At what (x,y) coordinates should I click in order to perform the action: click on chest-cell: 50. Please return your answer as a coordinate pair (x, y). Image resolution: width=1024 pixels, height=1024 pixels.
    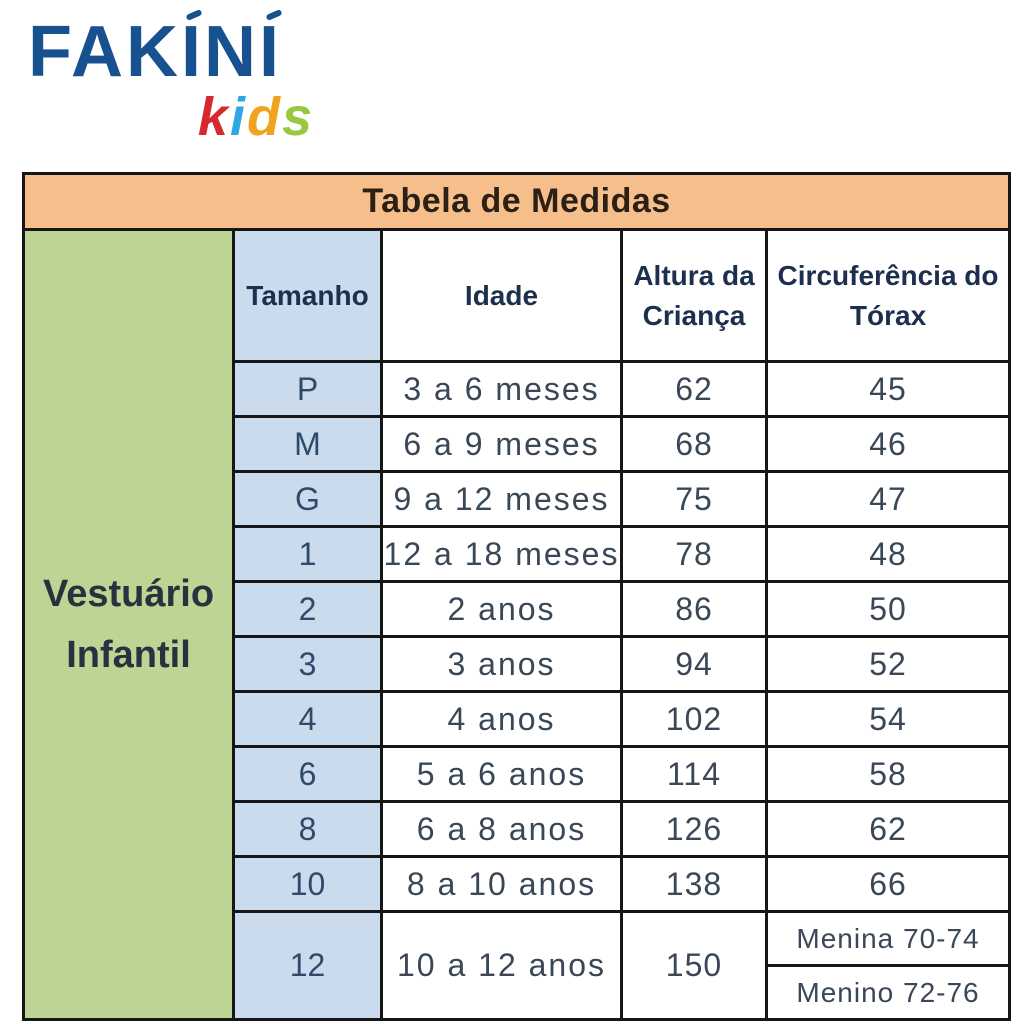
    Looking at the image, I should click on (888, 609).